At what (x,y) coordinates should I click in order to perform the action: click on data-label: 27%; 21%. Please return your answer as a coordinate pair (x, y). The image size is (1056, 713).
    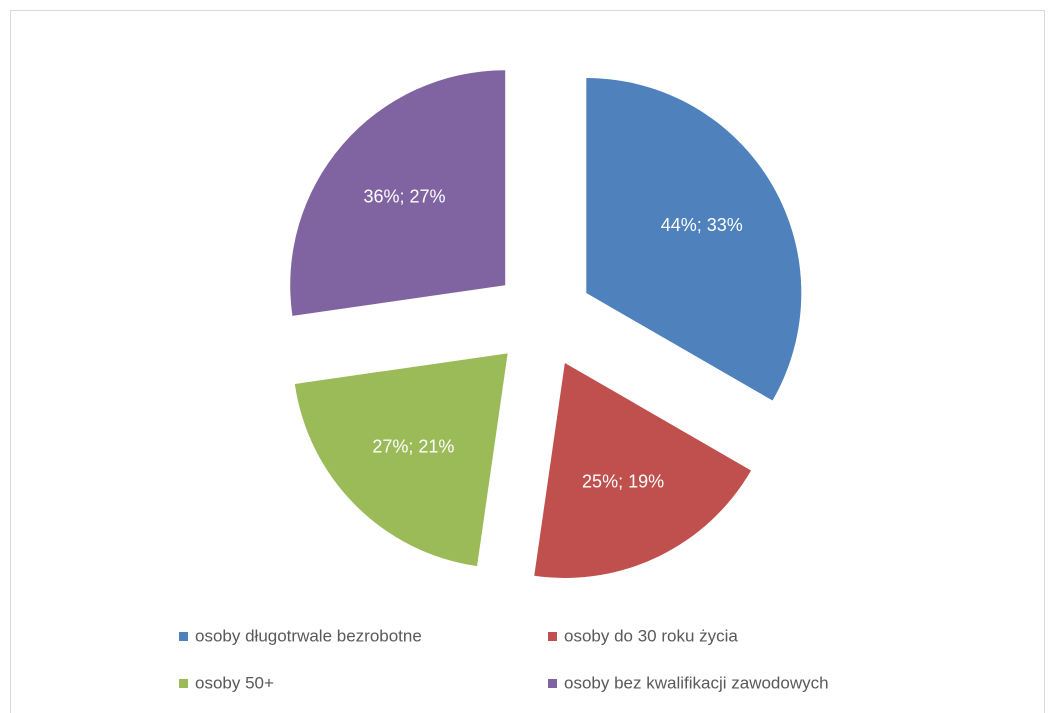
    Looking at the image, I should click on (413, 446).